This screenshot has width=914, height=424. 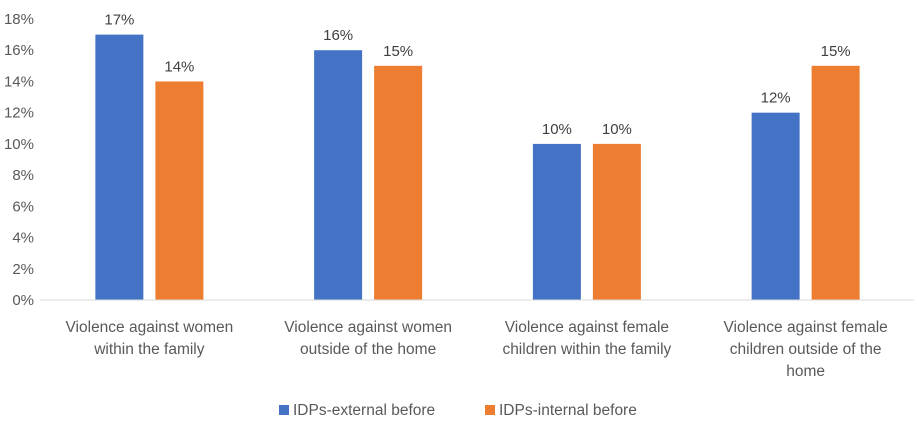 What do you see at coordinates (806, 349) in the screenshot?
I see `x-tick-label: children outside of the` at bounding box center [806, 349].